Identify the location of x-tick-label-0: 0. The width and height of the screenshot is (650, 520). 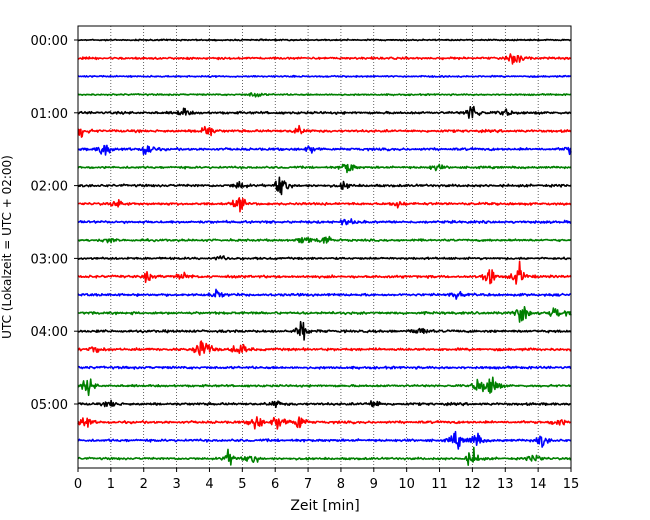
(78, 484).